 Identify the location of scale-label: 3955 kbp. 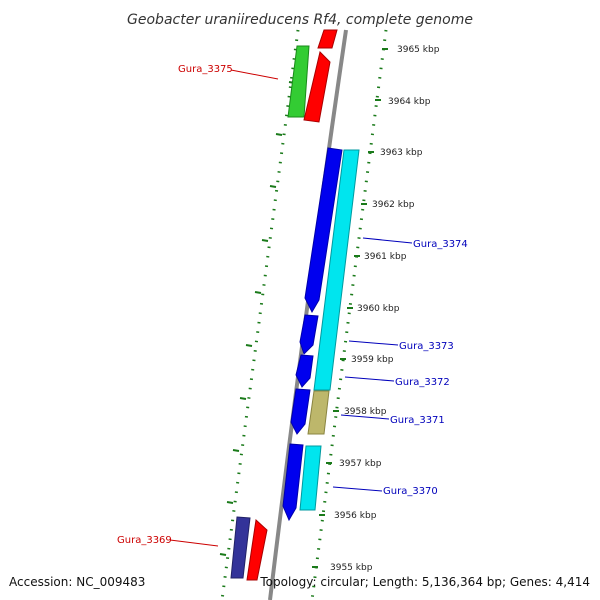
(351, 568).